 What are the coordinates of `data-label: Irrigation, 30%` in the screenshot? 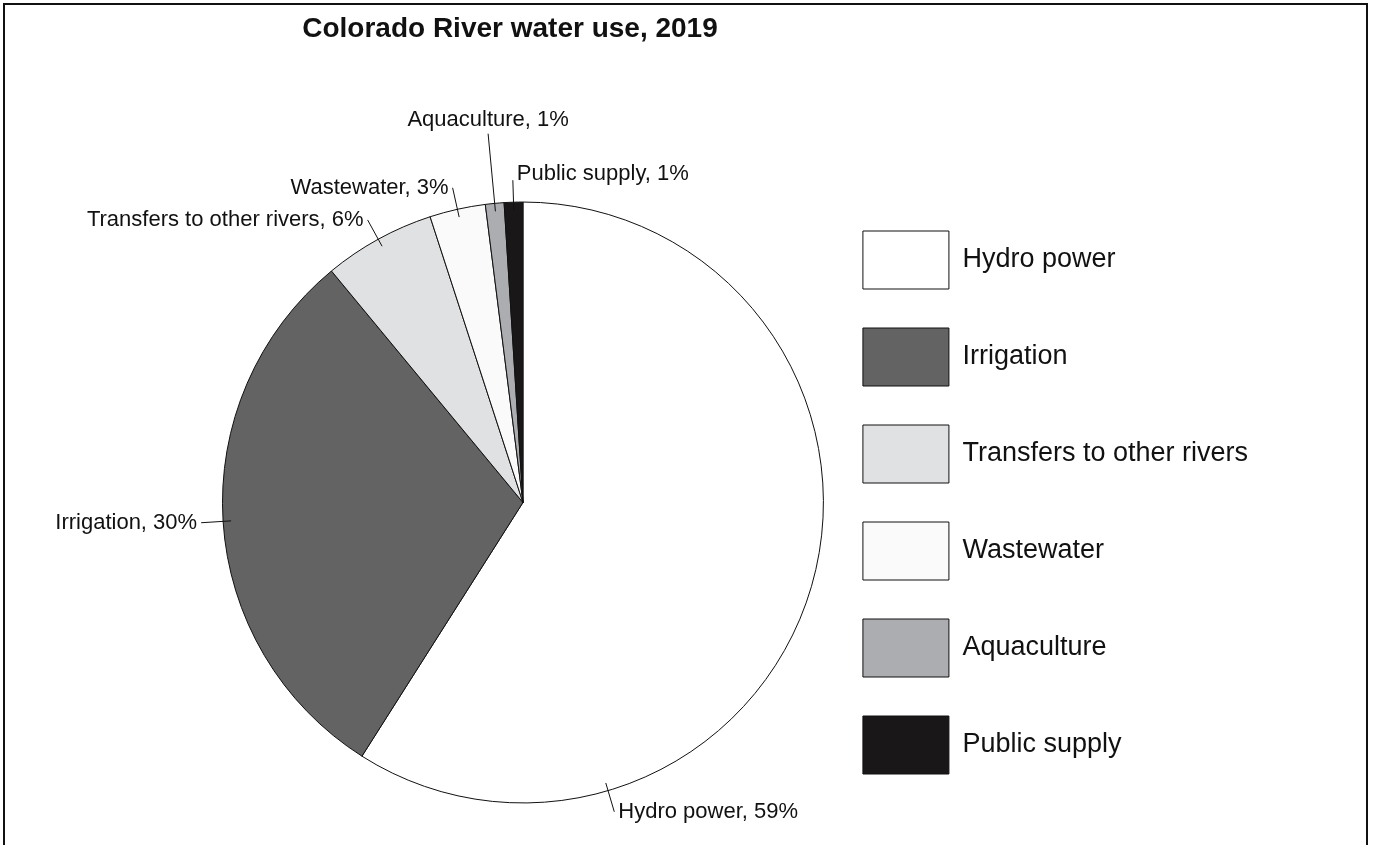 It's located at (126, 521).